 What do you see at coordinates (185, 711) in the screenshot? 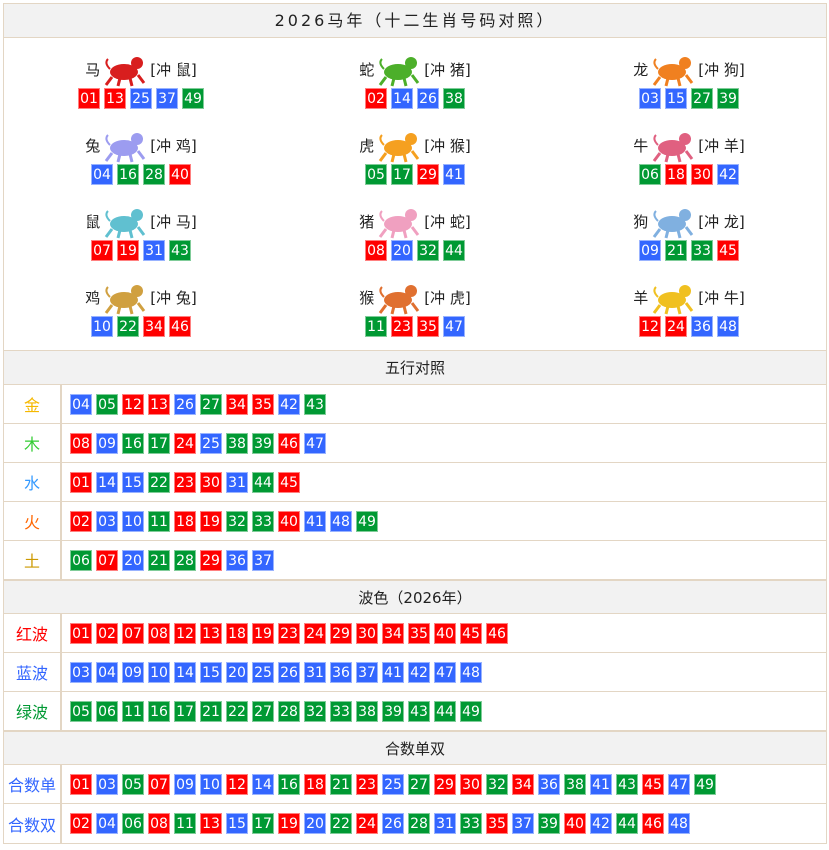
I see `number-ball: 17` at bounding box center [185, 711].